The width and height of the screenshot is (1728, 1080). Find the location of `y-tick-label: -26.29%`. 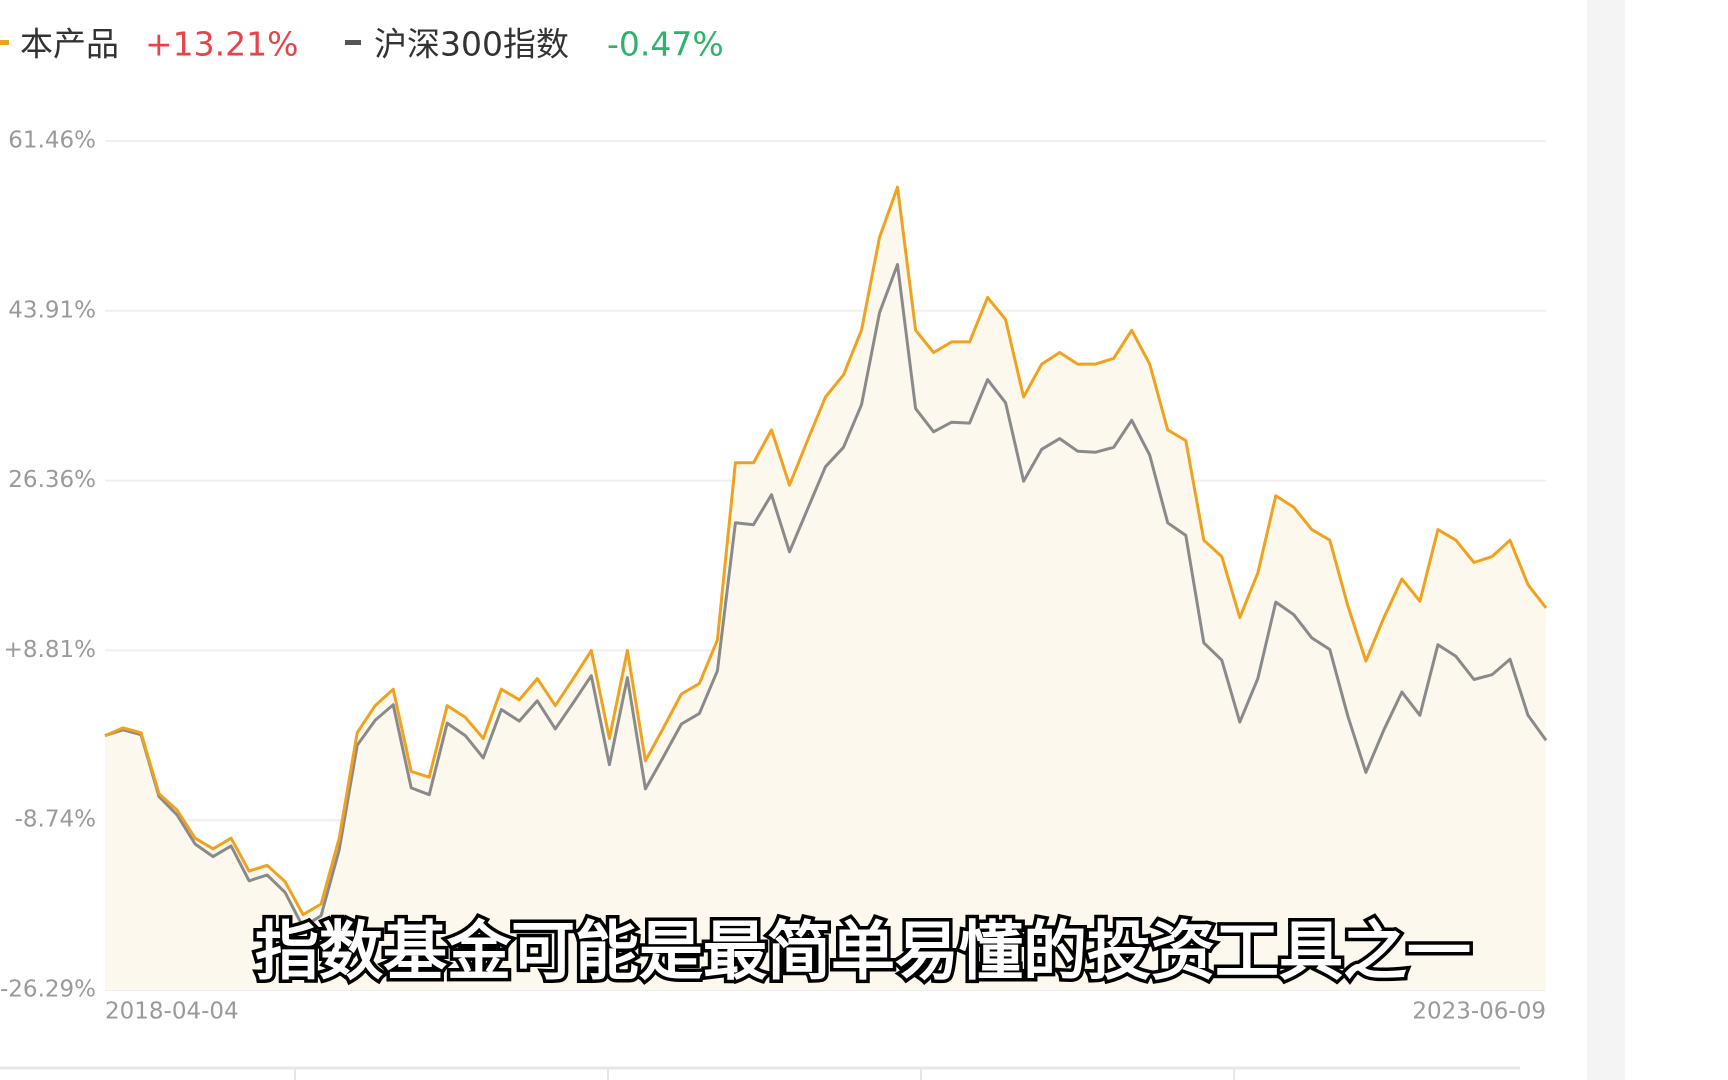

y-tick-label: -26.29% is located at coordinates (48, 990).